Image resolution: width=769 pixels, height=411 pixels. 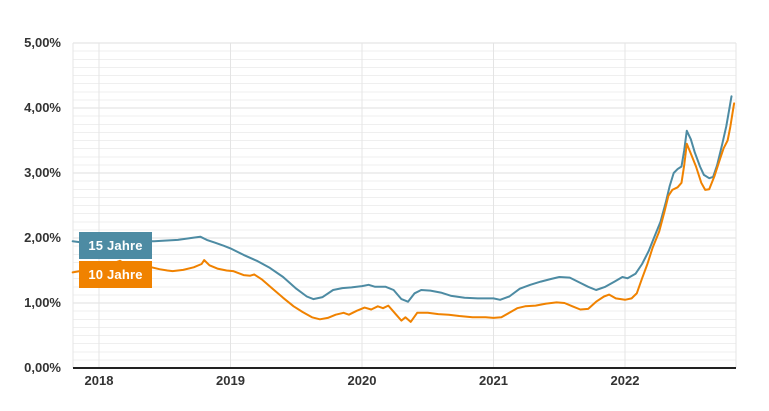 What do you see at coordinates (493, 380) in the screenshot?
I see `x-tick-label: 2021` at bounding box center [493, 380].